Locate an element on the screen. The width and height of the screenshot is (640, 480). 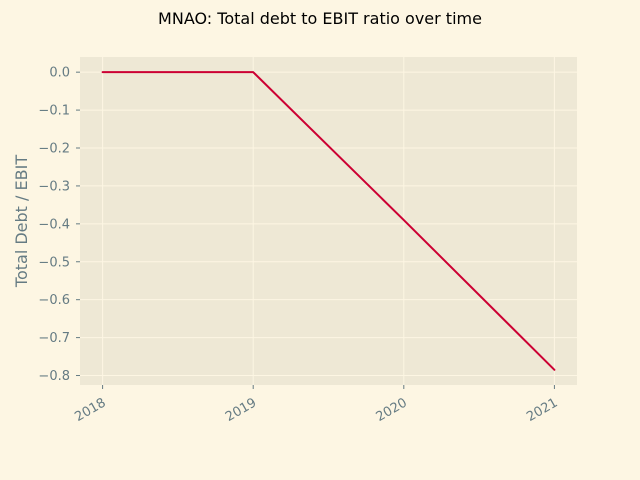
y-tick-label: −0.3 is located at coordinates (54, 186).